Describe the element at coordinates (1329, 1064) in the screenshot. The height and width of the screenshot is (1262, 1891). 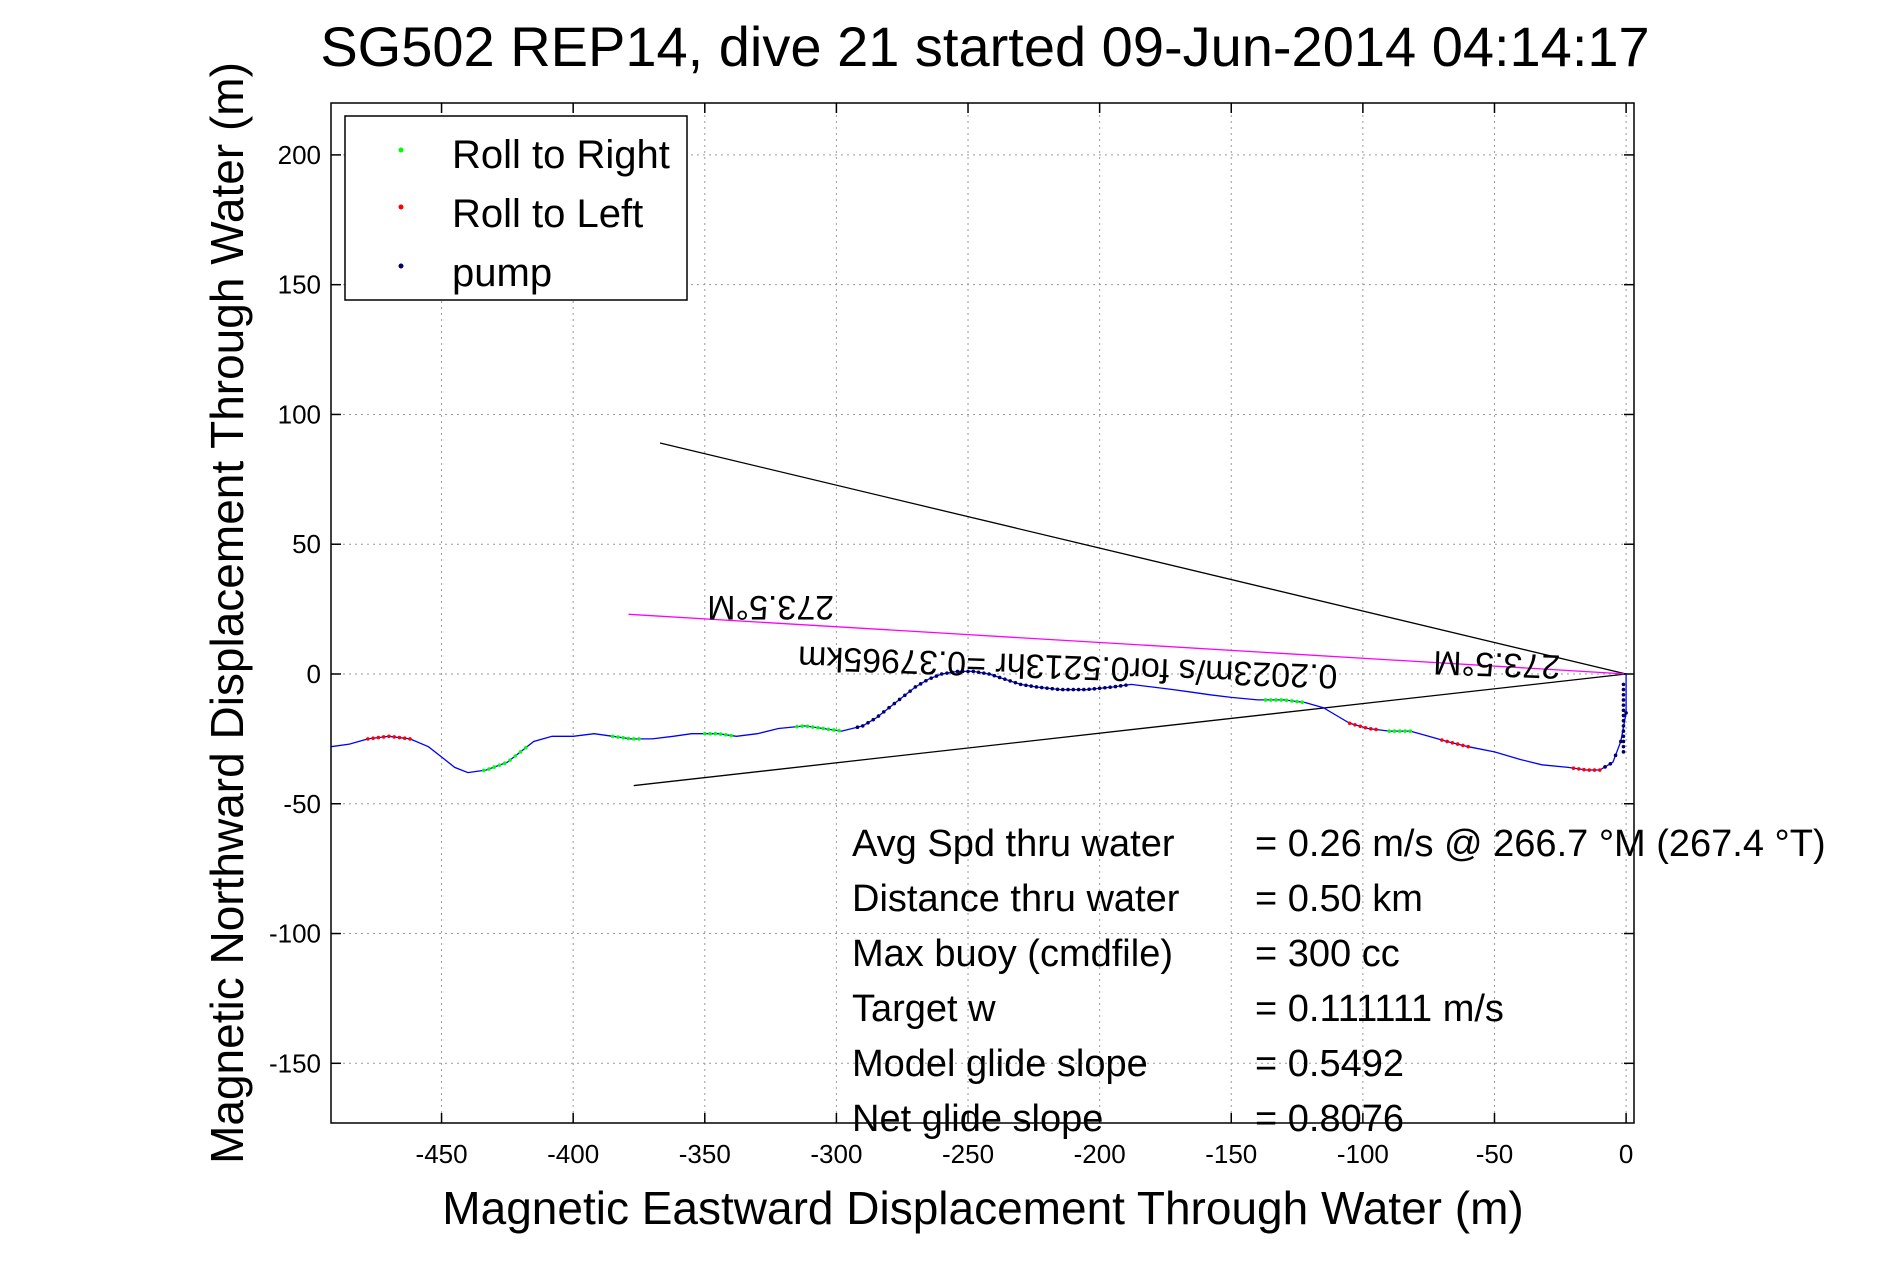
I see `stat-value-model-glide: = 0.5492` at that location.